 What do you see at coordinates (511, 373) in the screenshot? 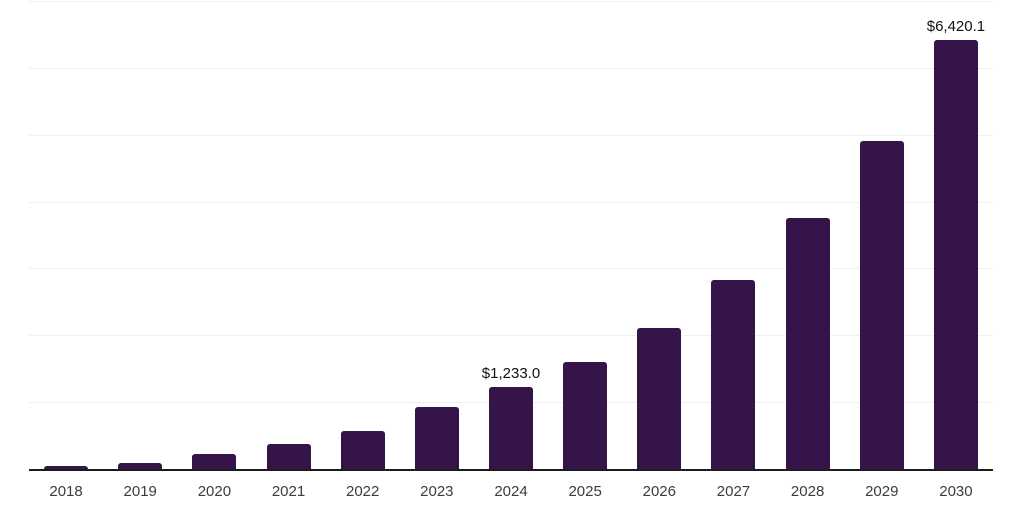
I see `data-label-2024: $1,233.0` at bounding box center [511, 373].